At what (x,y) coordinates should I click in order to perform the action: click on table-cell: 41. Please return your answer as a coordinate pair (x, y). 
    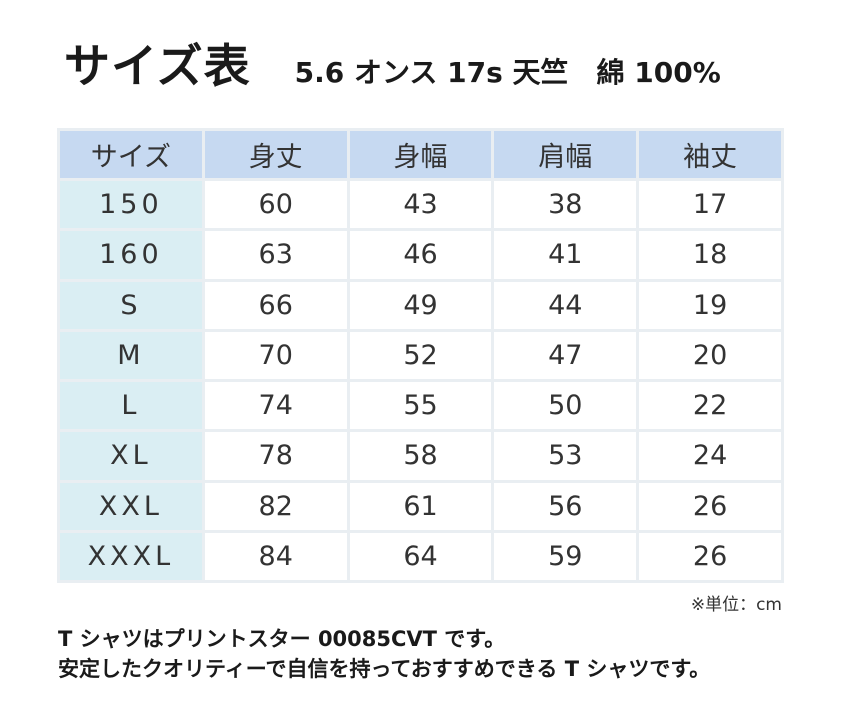
    Looking at the image, I should click on (565, 255).